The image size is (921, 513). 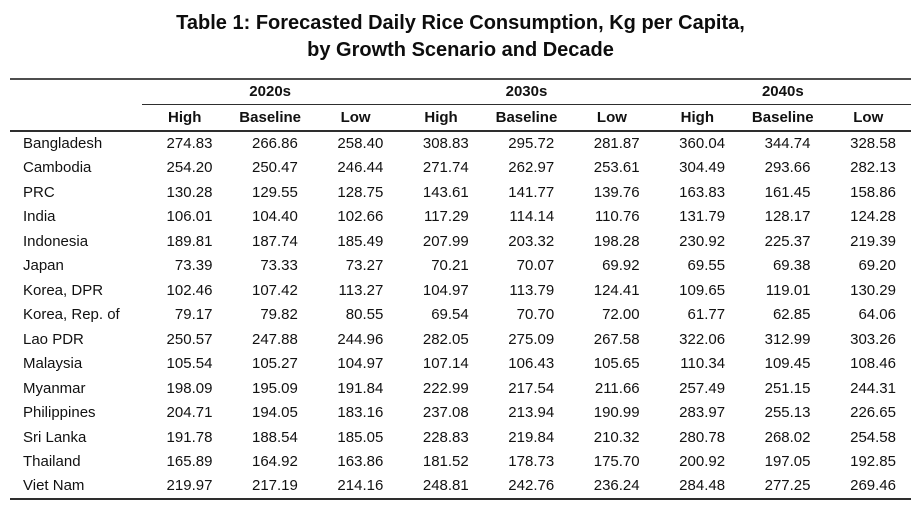 I want to click on col-header-2040s-high: High, so click(x=697, y=118).